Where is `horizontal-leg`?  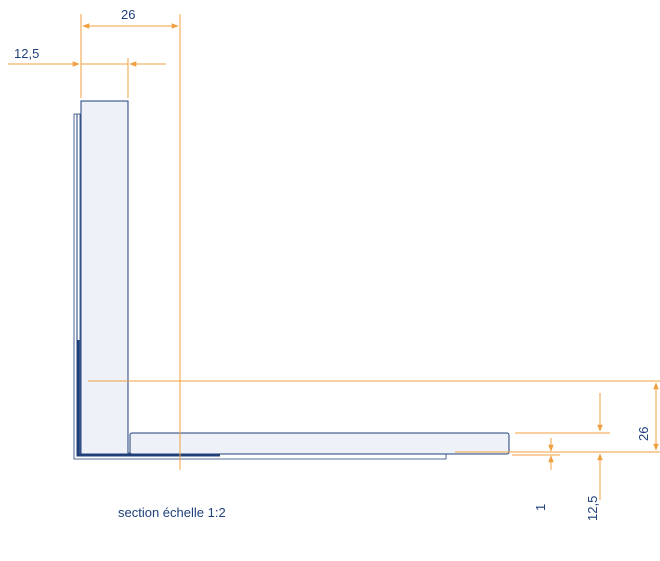
horizontal-leg is located at coordinates (319, 443).